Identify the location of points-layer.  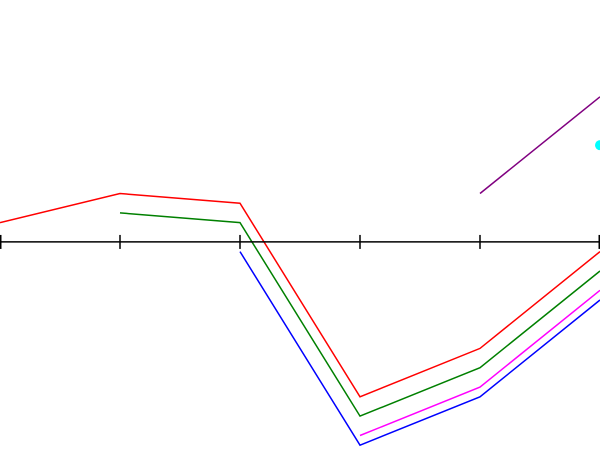
(597, 145).